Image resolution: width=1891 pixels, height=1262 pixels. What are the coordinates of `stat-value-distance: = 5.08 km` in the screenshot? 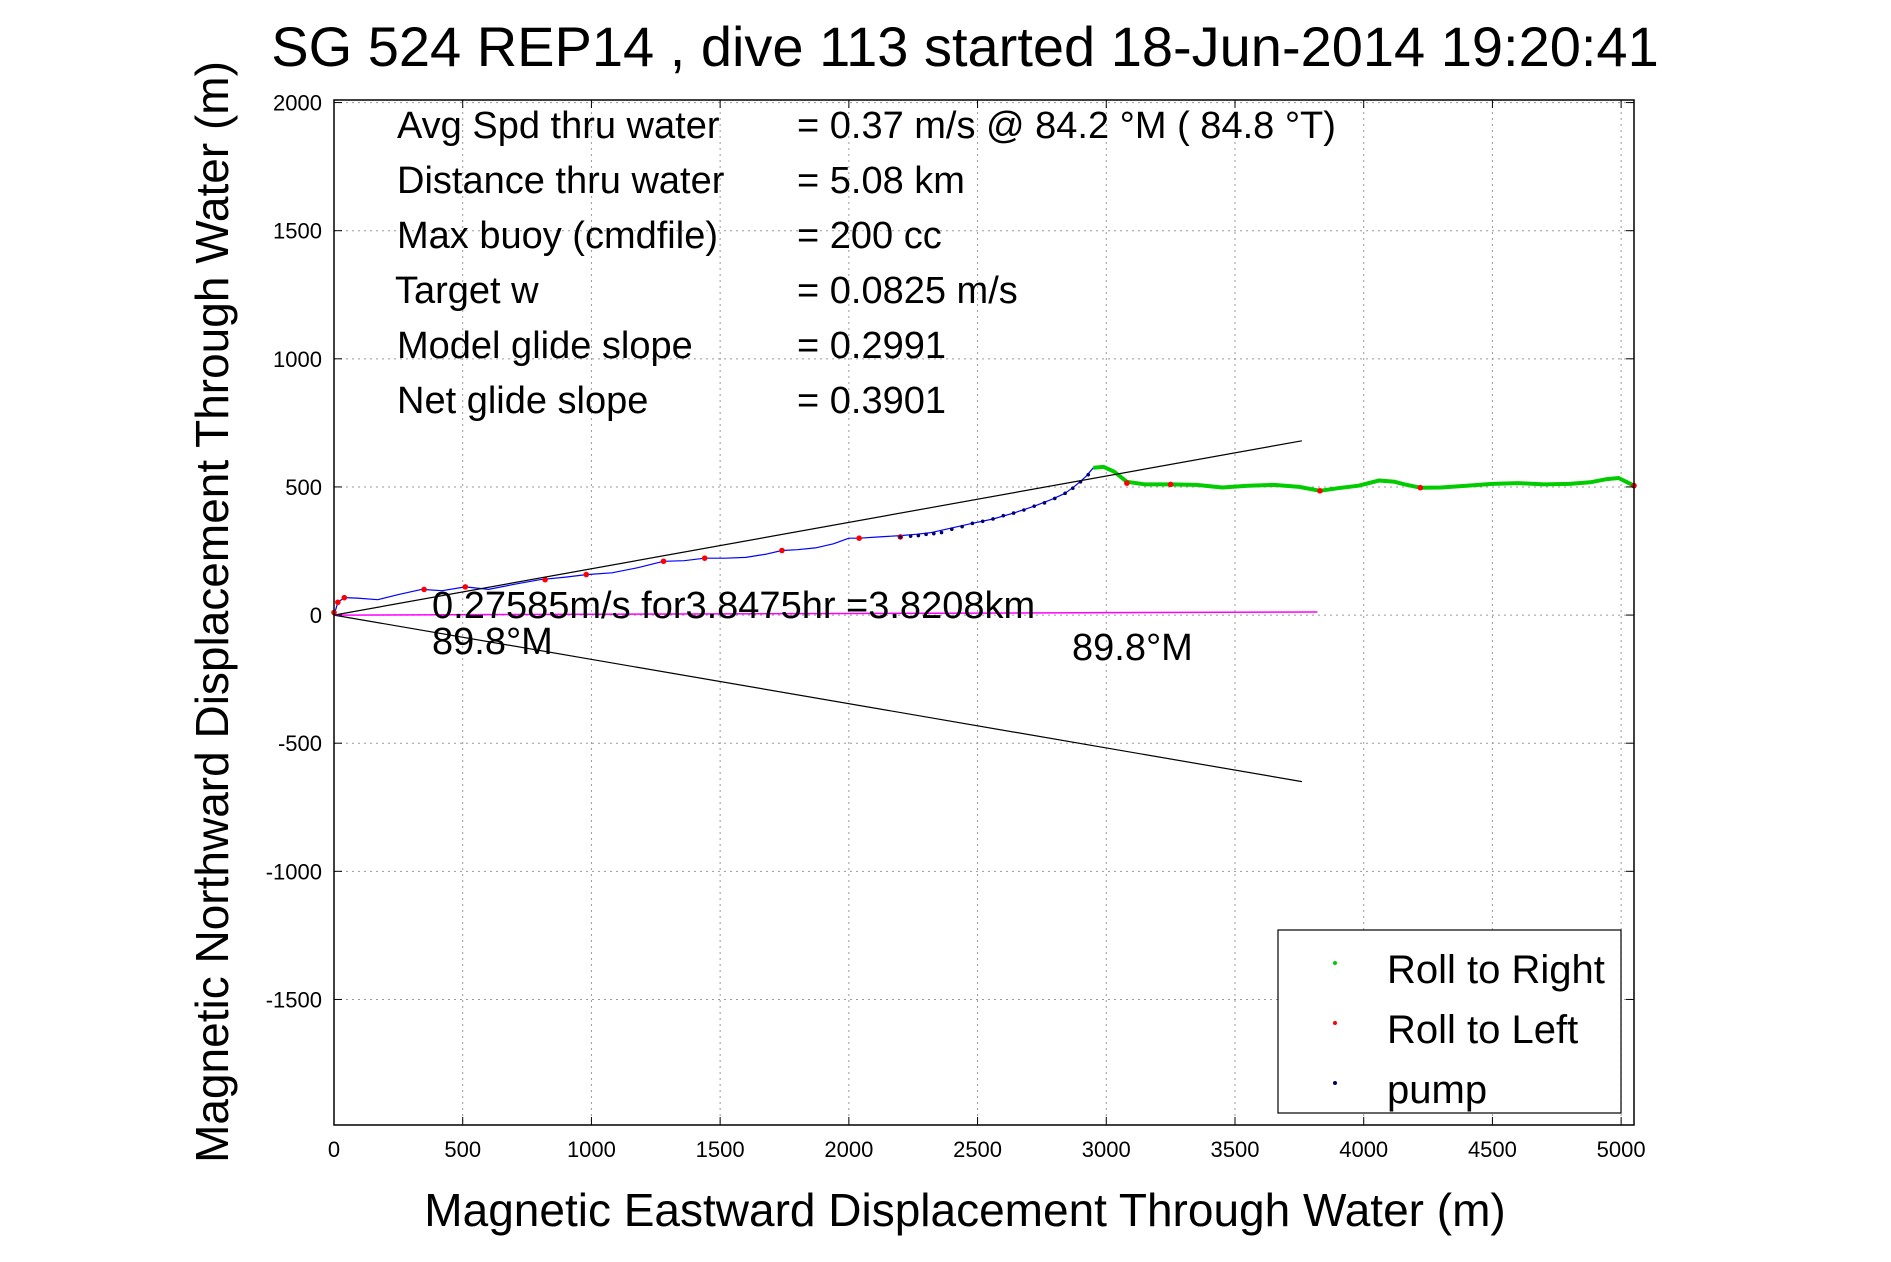 It's located at (881, 181).